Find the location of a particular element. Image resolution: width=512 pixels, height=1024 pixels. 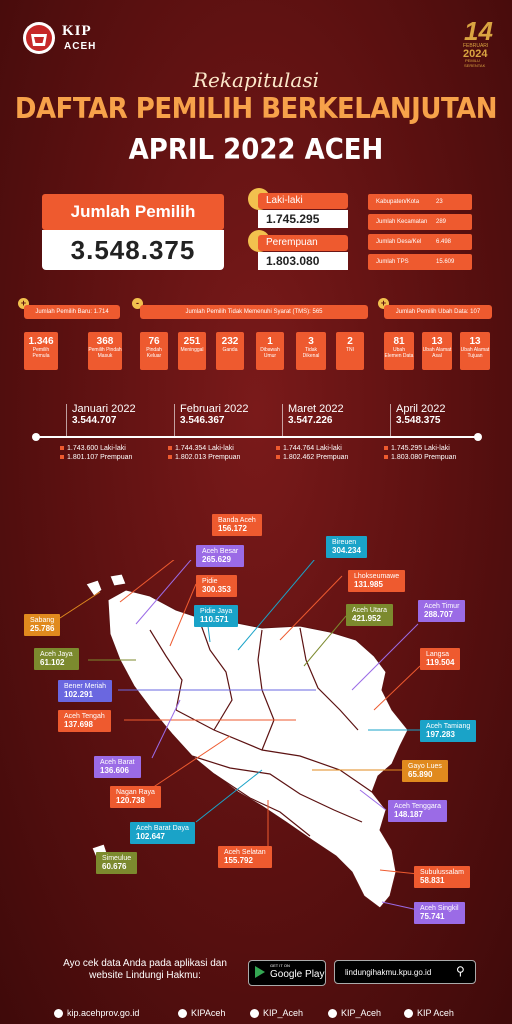

google-play-text: Google Play is located at coordinates (297, 974).